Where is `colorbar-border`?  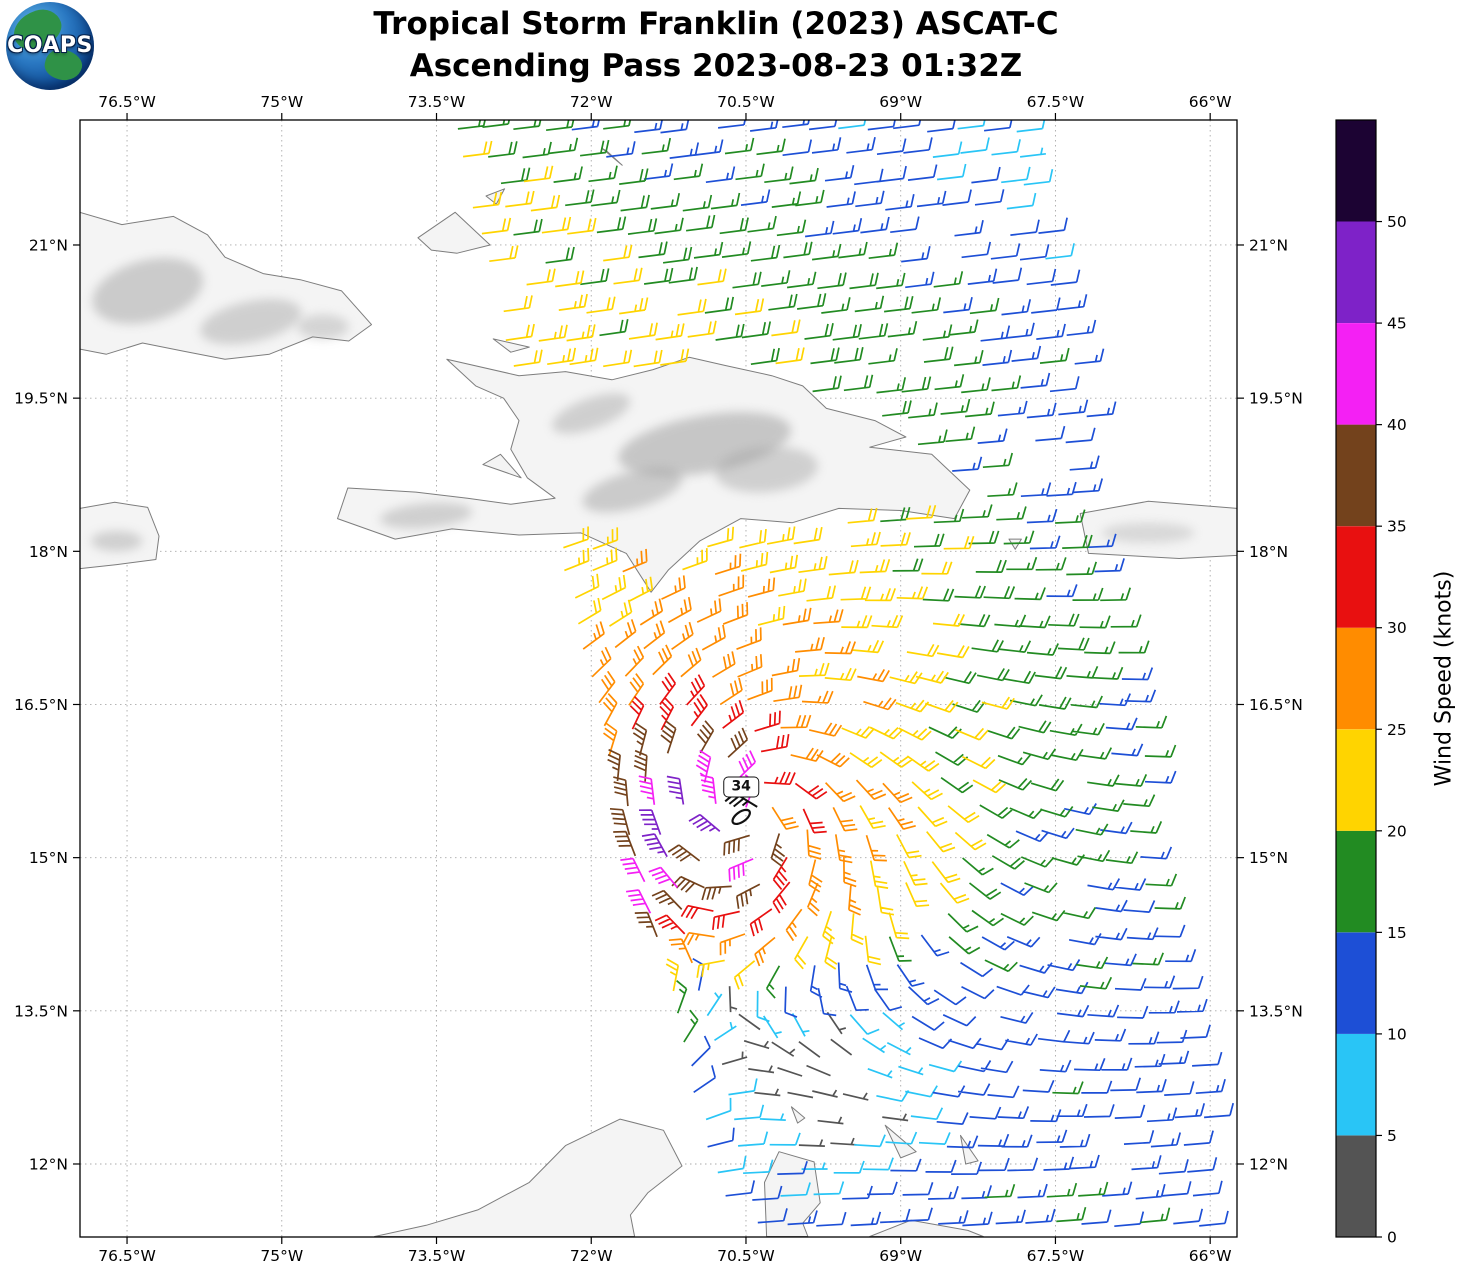 colorbar-border is located at coordinates (1356, 678).